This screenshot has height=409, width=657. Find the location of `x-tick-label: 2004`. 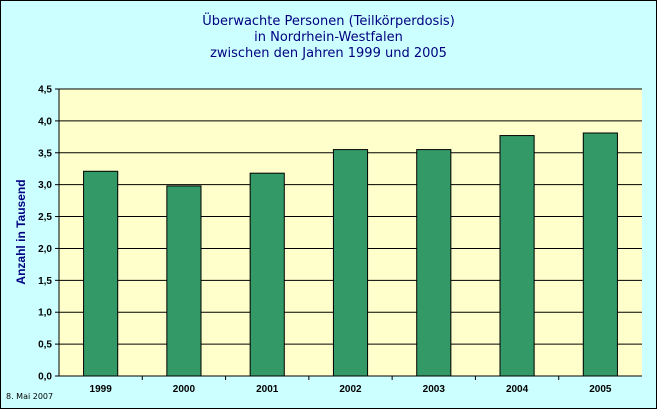

x-tick-label: 2004 is located at coordinates (517, 389).